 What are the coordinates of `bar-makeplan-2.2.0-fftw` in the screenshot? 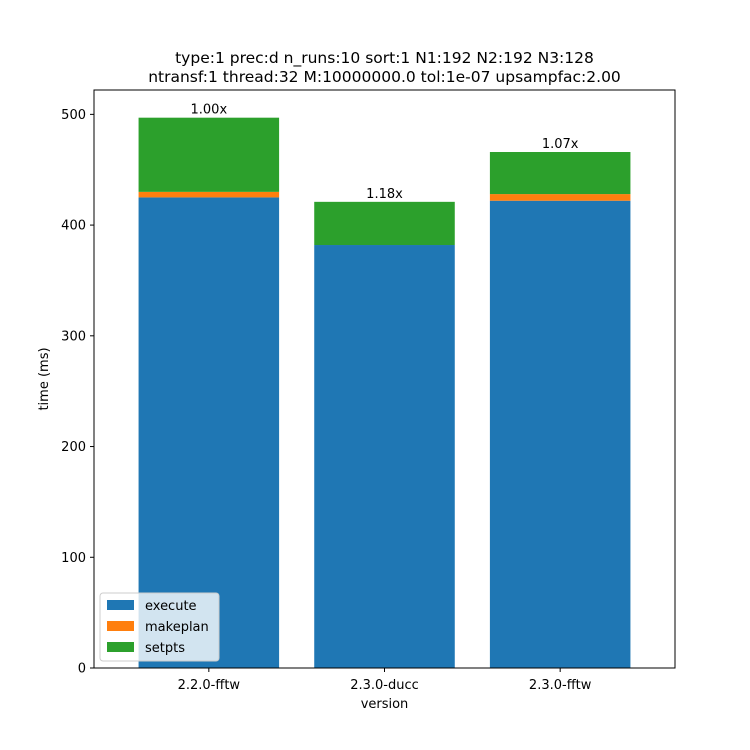 It's located at (209, 194).